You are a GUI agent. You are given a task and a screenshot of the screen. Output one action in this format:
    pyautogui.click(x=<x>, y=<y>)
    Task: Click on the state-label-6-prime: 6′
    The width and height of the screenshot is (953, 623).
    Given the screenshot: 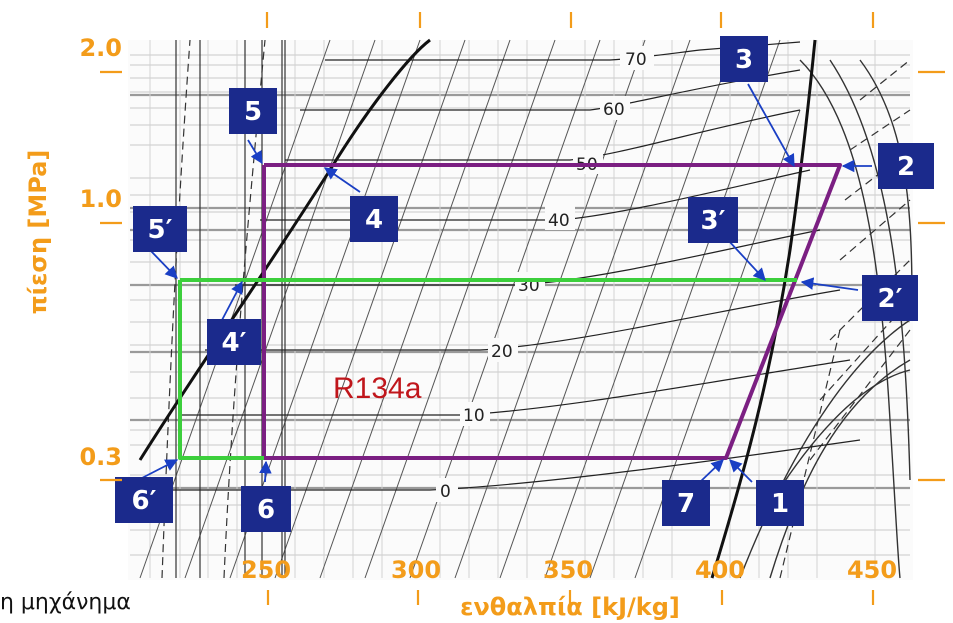 What is the action you would take?
    pyautogui.click(x=144, y=500)
    